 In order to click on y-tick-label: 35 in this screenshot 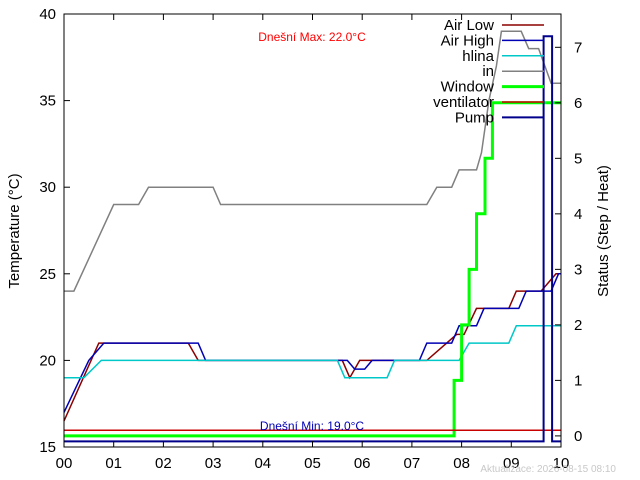, I will do `click(47, 101)`.